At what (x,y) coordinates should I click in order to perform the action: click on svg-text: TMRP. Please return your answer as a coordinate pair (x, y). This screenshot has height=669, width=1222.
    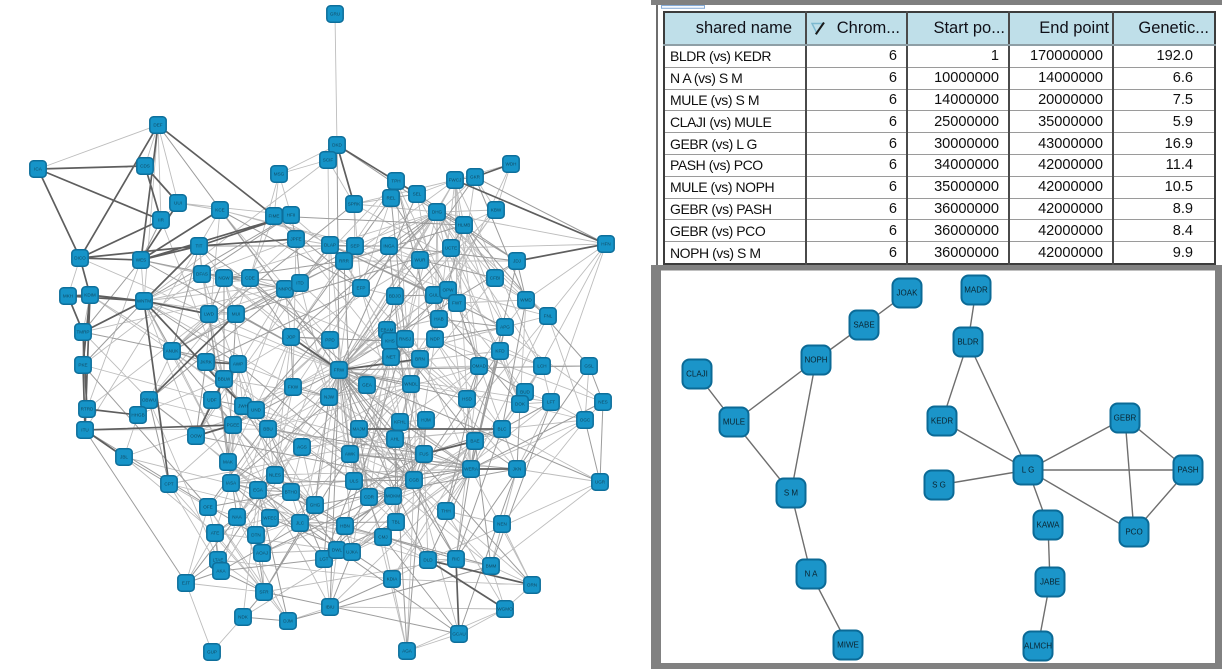
    Looking at the image, I should click on (82, 332).